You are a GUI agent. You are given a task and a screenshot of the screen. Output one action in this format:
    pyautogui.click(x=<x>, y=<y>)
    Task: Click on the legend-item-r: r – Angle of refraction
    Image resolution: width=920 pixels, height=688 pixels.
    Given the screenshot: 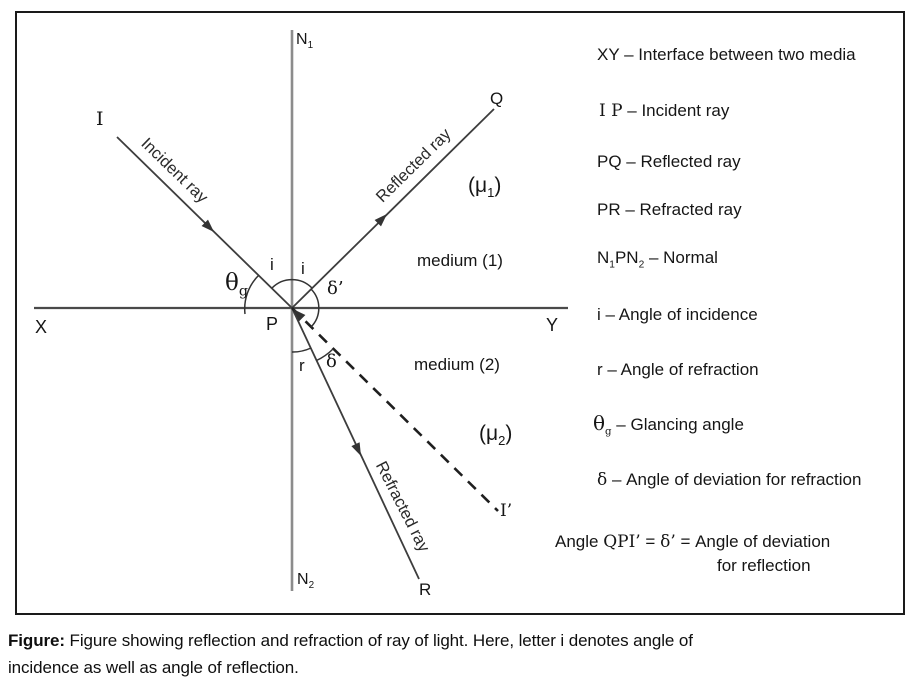 What is the action you would take?
    pyautogui.click(x=678, y=369)
    